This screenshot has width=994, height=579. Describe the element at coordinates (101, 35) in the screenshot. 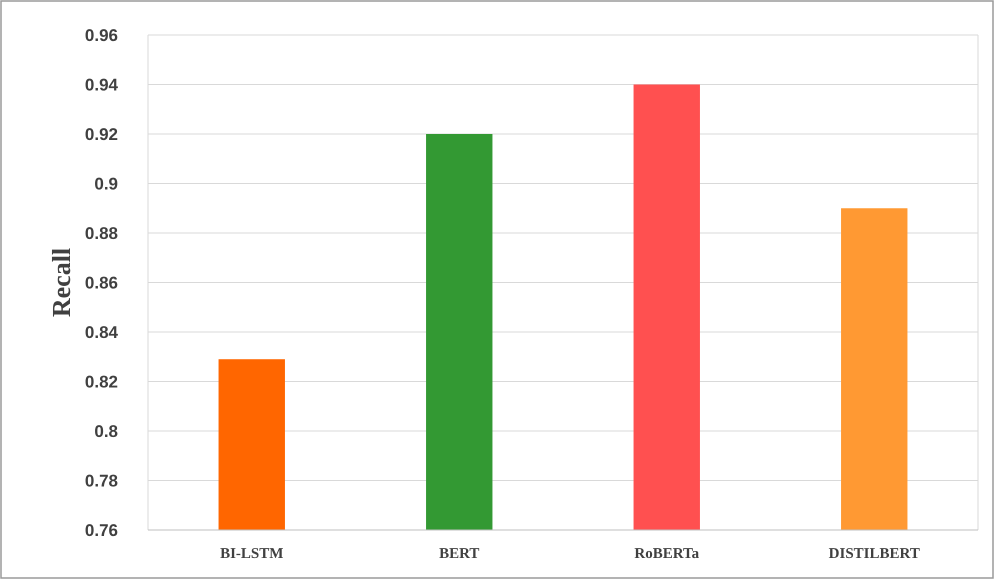

I see `y-tick-label: 0.96` at that location.